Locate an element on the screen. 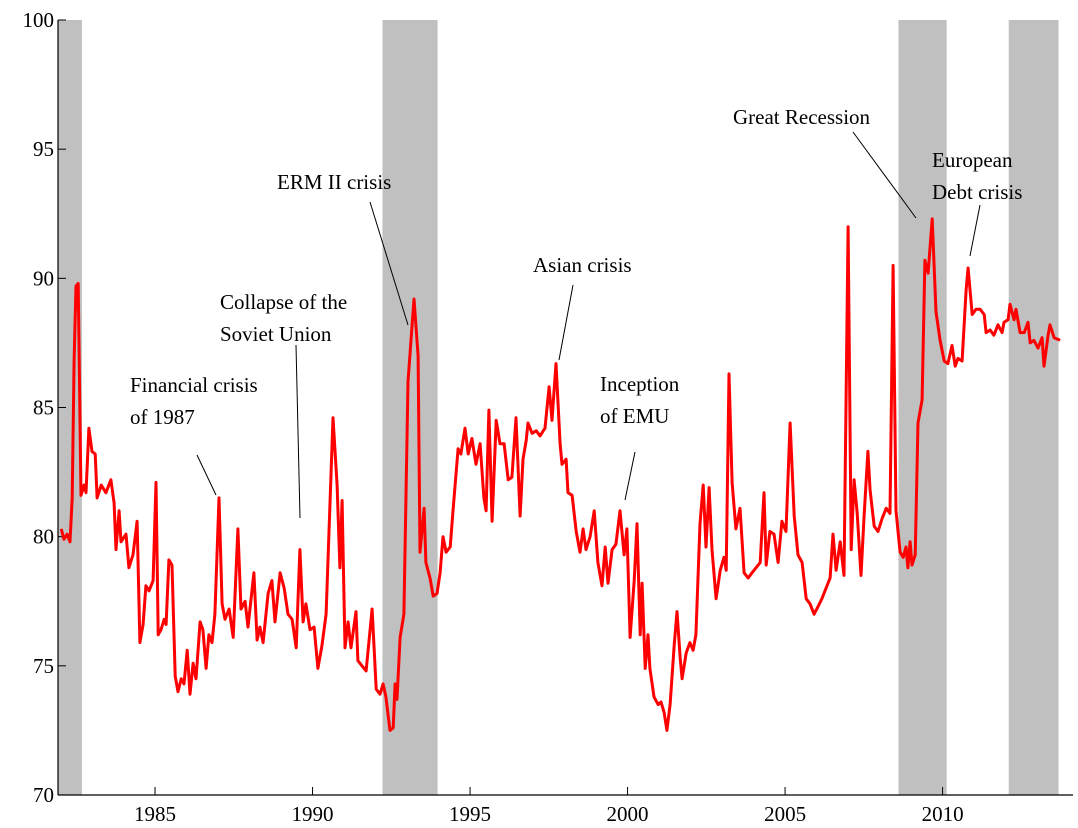 The width and height of the screenshot is (1078, 828). y-tick-label: 80 is located at coordinates (43, 537).